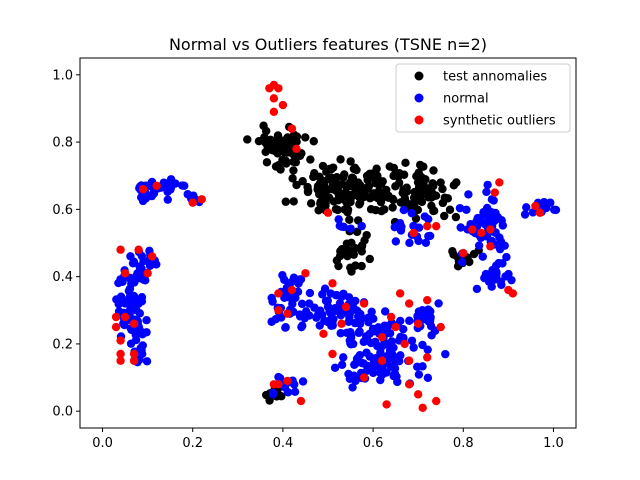 The image size is (640, 480). What do you see at coordinates (62, 143) in the screenshot?
I see `y-tick-label: 0.8` at bounding box center [62, 143].